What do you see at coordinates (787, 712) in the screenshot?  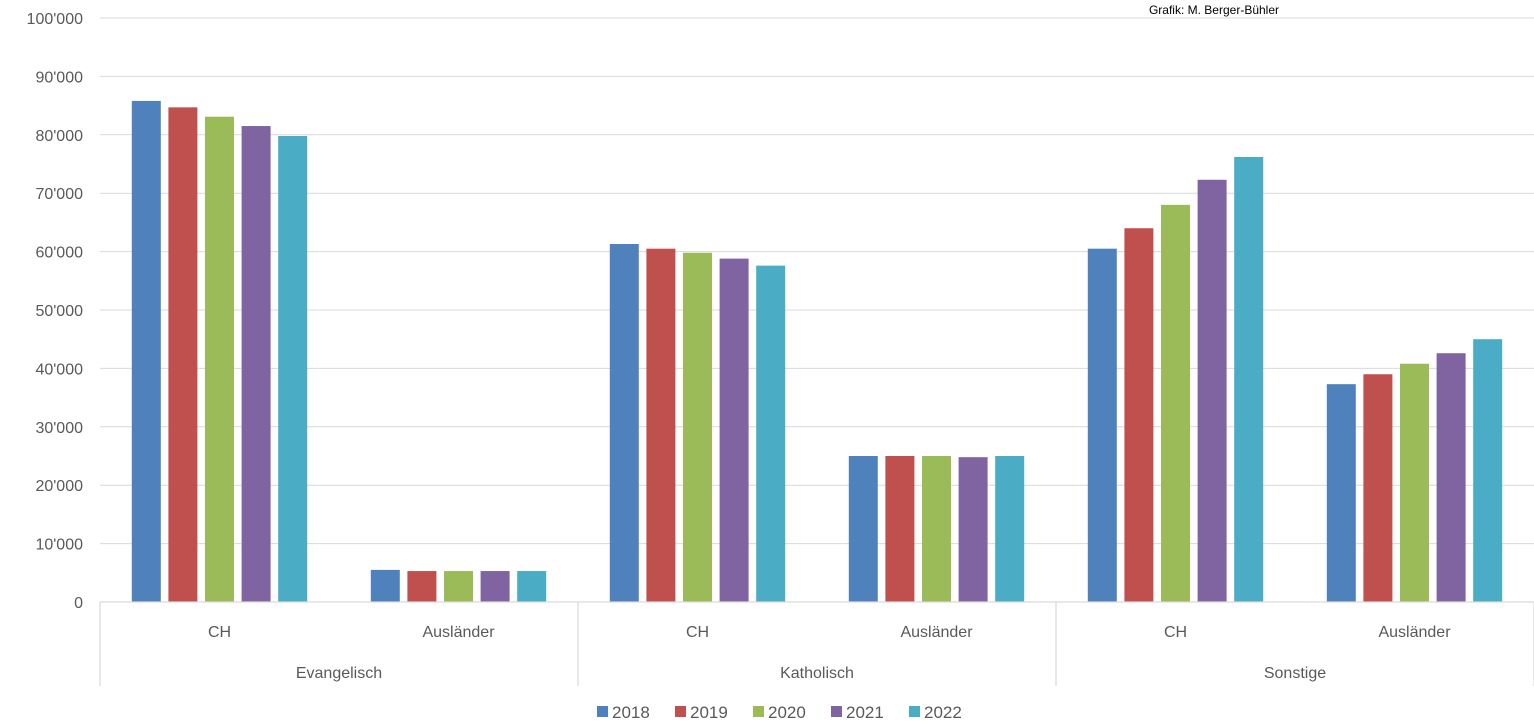 I see `legend-label-2020: 2020` at bounding box center [787, 712].